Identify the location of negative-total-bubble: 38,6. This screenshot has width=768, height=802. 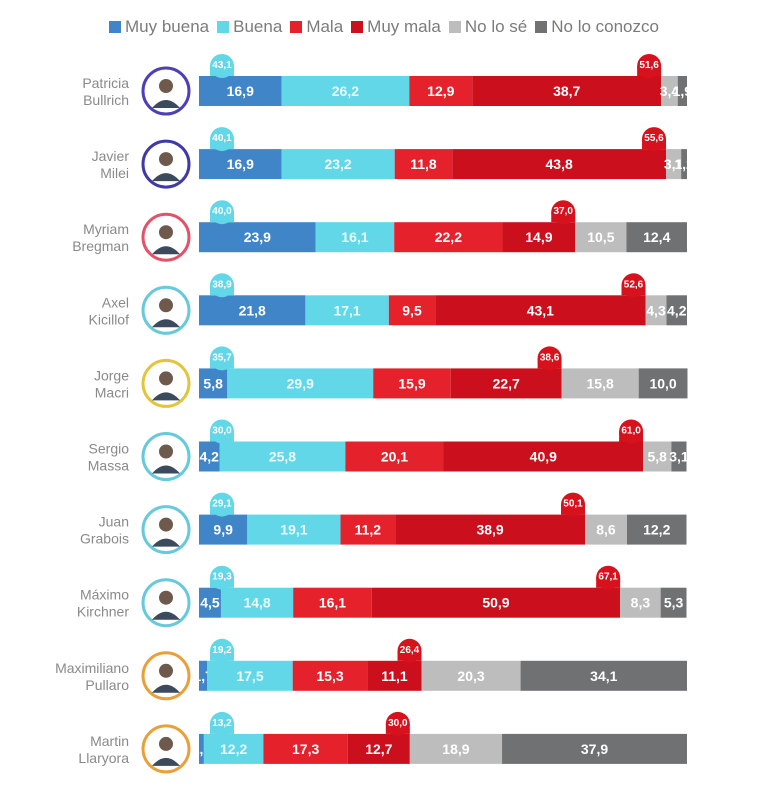
(549, 358).